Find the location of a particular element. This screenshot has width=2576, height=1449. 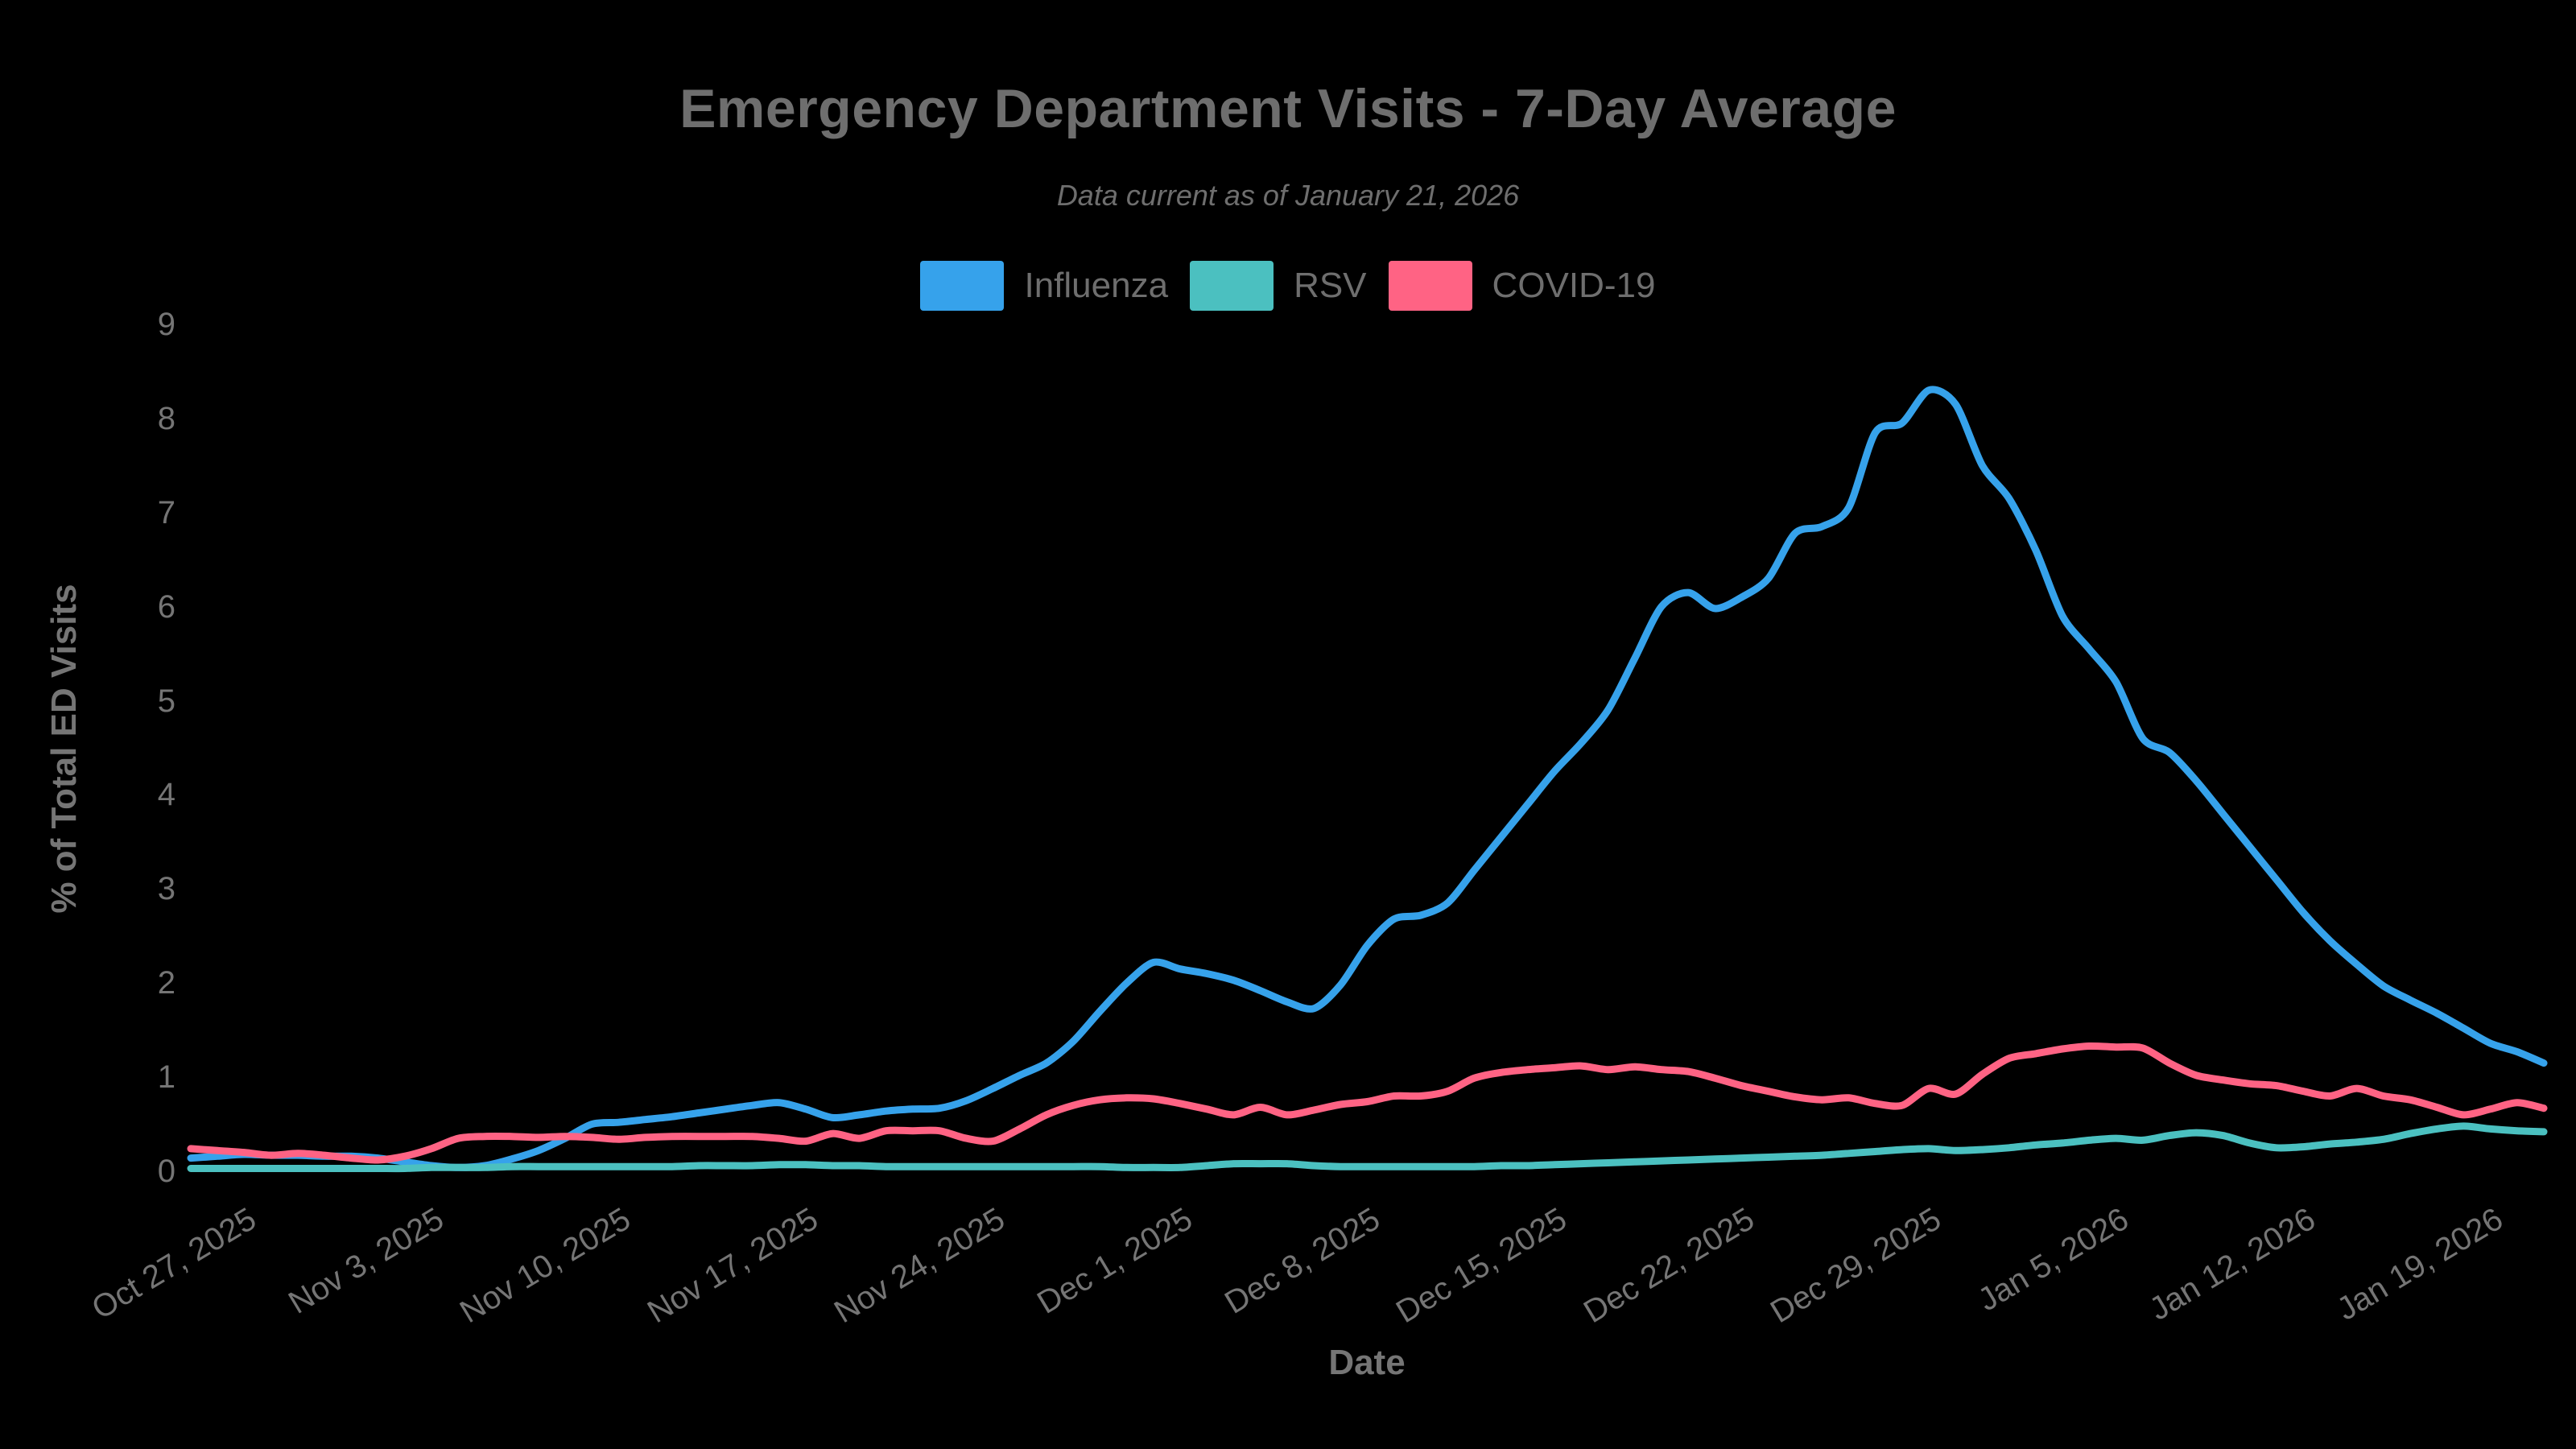

y-tick-label-0: 0 is located at coordinates (166, 1171).